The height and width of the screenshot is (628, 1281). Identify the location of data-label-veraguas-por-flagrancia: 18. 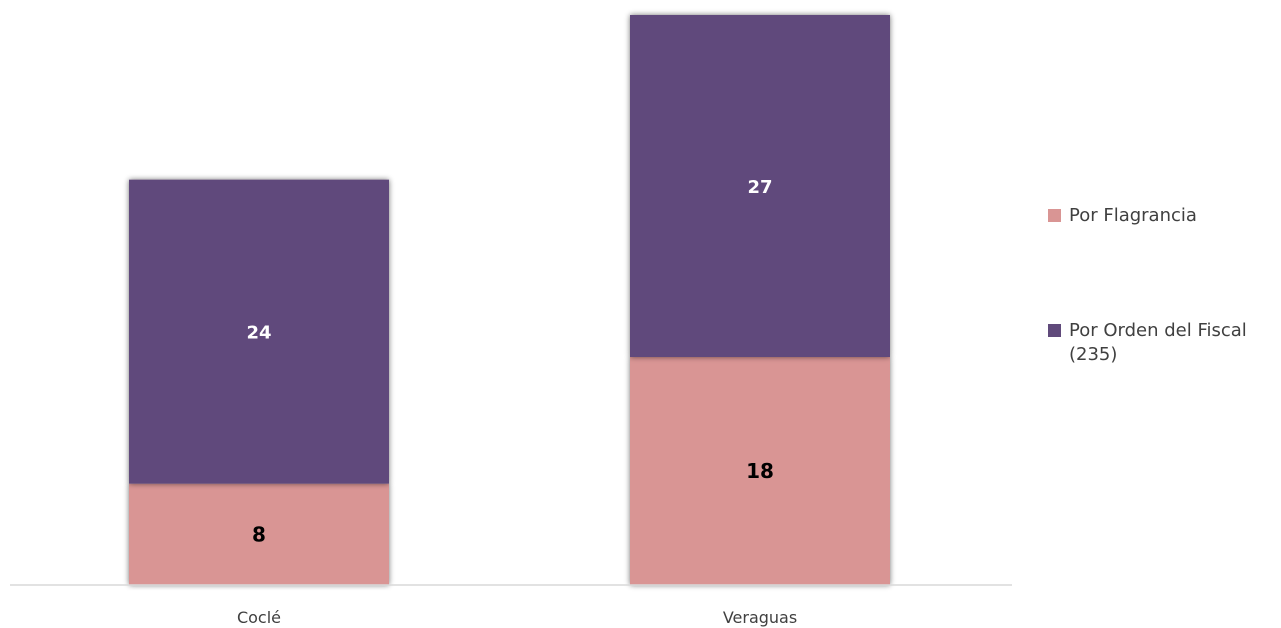
(760, 471).